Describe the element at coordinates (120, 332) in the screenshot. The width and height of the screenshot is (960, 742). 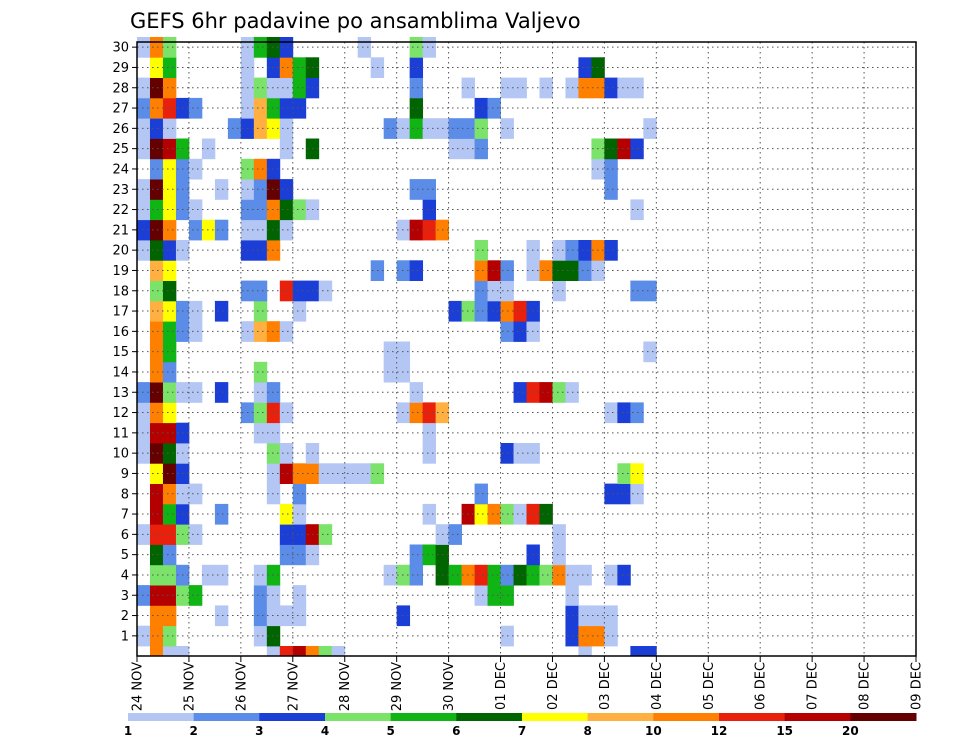
I see `y-tick-label: 16` at that location.